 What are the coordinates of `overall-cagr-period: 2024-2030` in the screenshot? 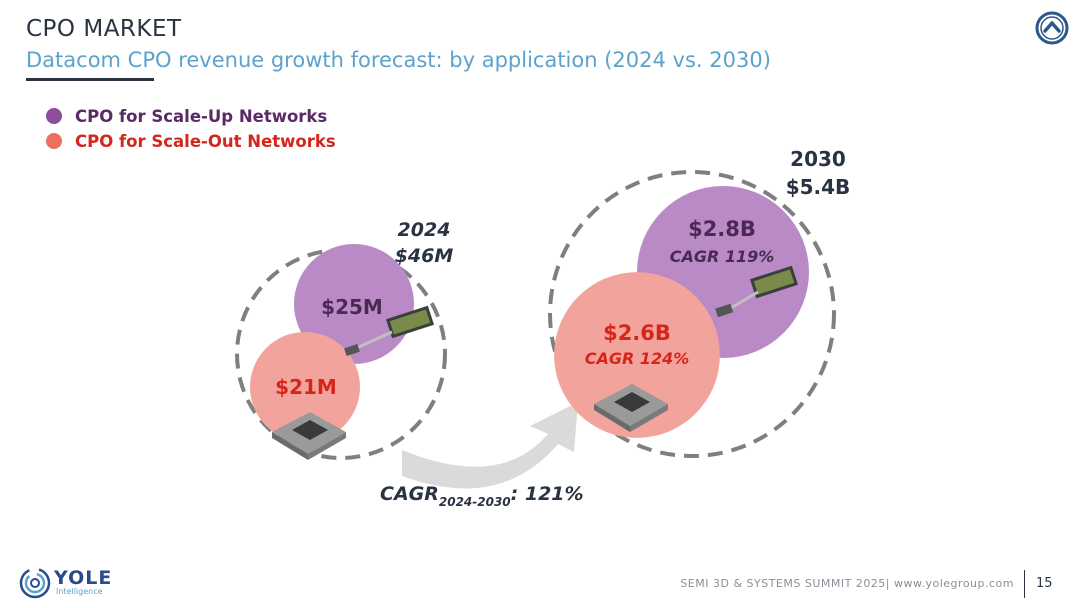 It's located at (475, 502).